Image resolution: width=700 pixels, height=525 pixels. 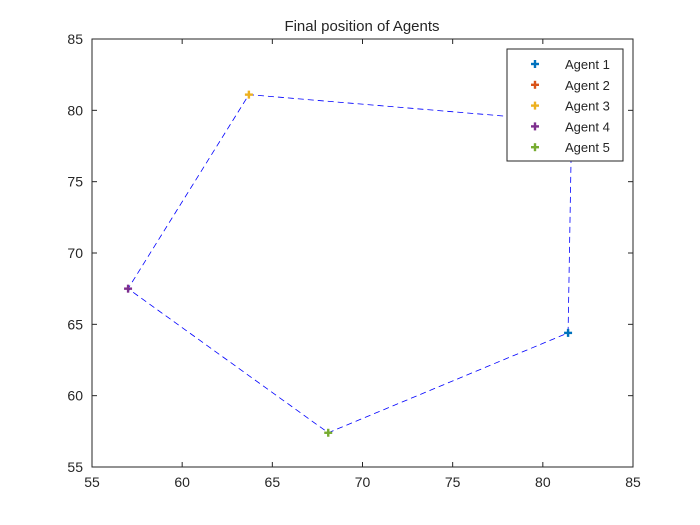 I want to click on x-tick-label: 70, so click(x=363, y=482).